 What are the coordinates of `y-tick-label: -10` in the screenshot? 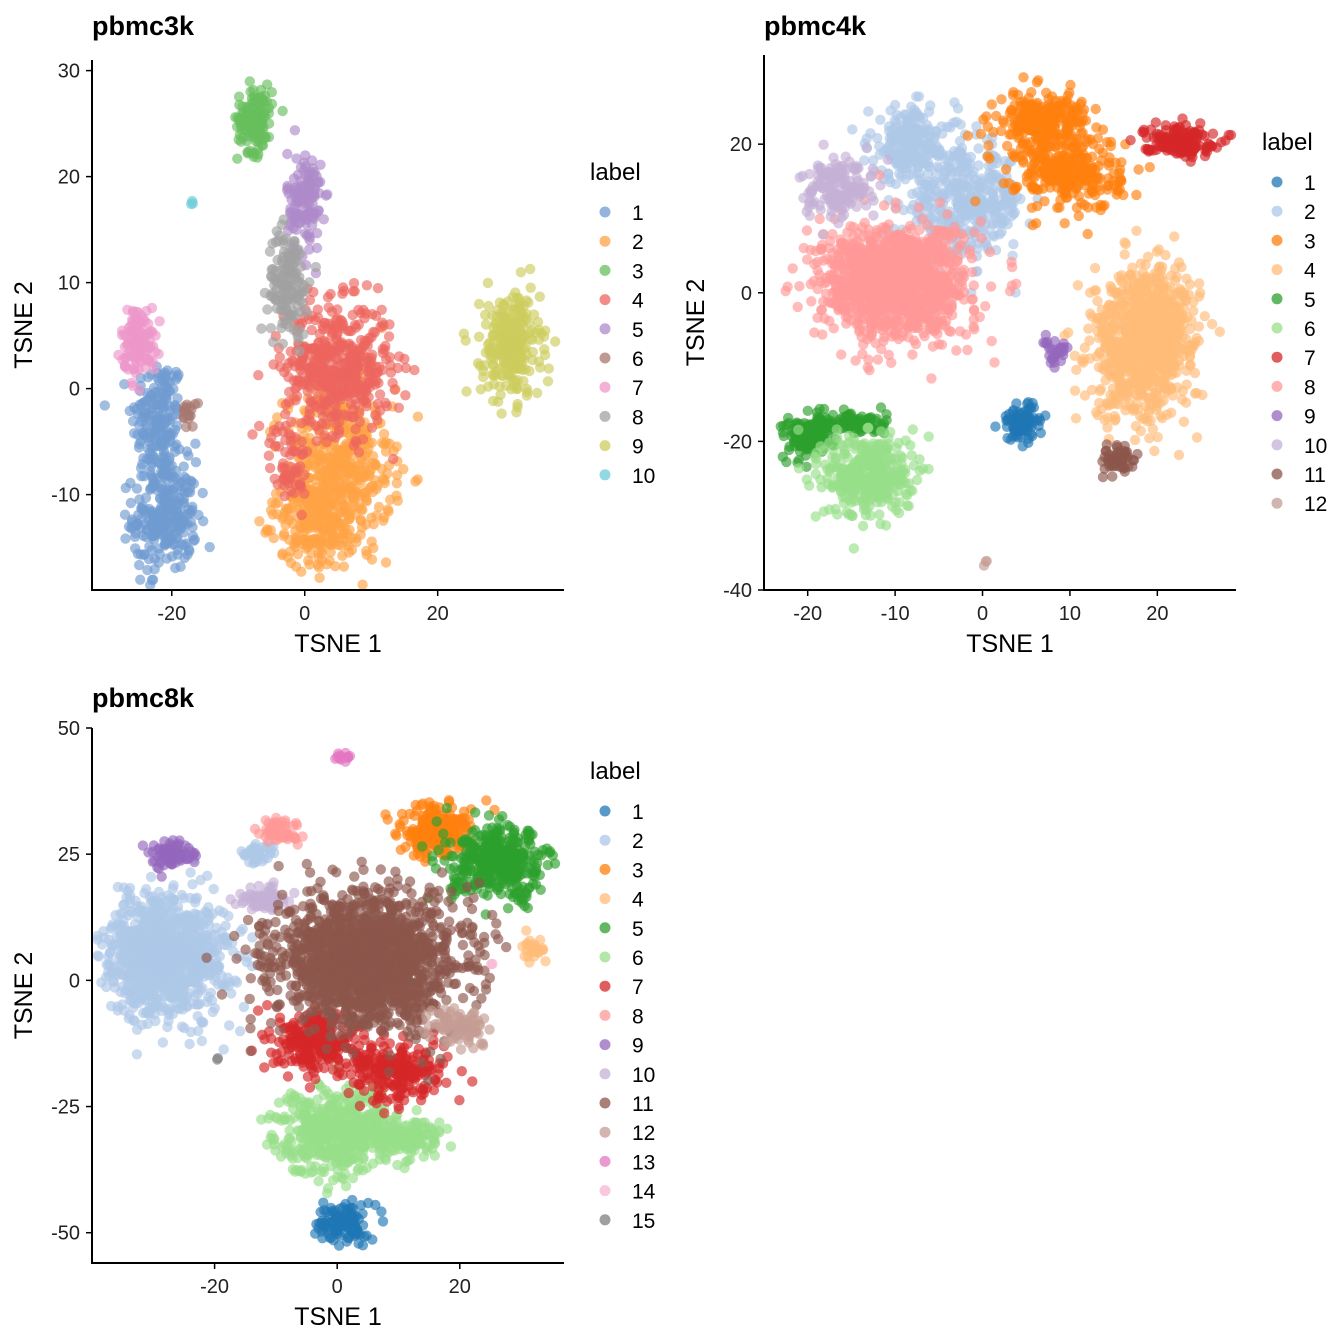 It's located at (65, 496).